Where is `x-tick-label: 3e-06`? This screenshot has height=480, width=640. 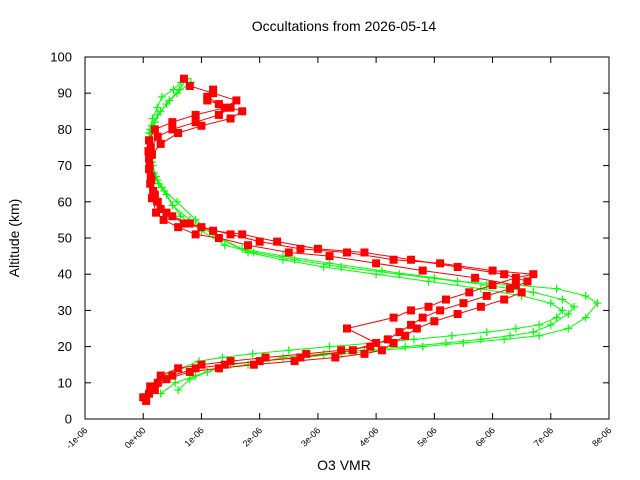 x-tick-label: 3e-06 is located at coordinates (310, 436).